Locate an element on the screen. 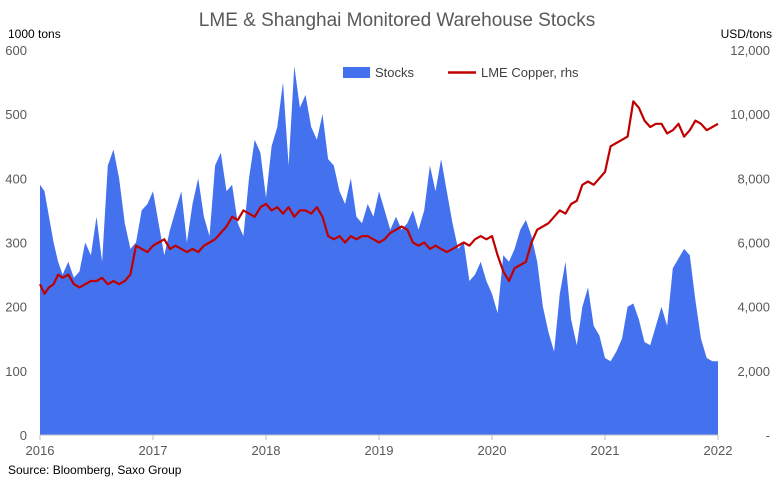 This screenshot has width=778, height=480. y-left-tick-label: 0 is located at coordinates (23, 435).